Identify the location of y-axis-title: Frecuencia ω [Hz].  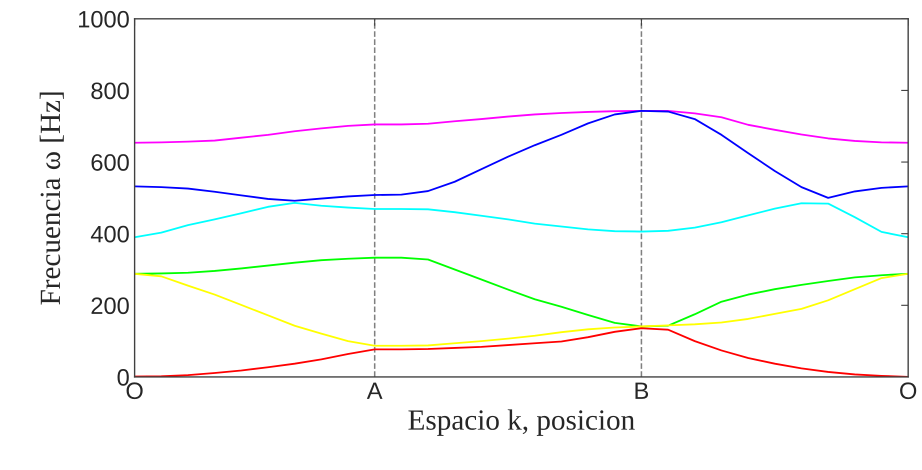
(52, 198).